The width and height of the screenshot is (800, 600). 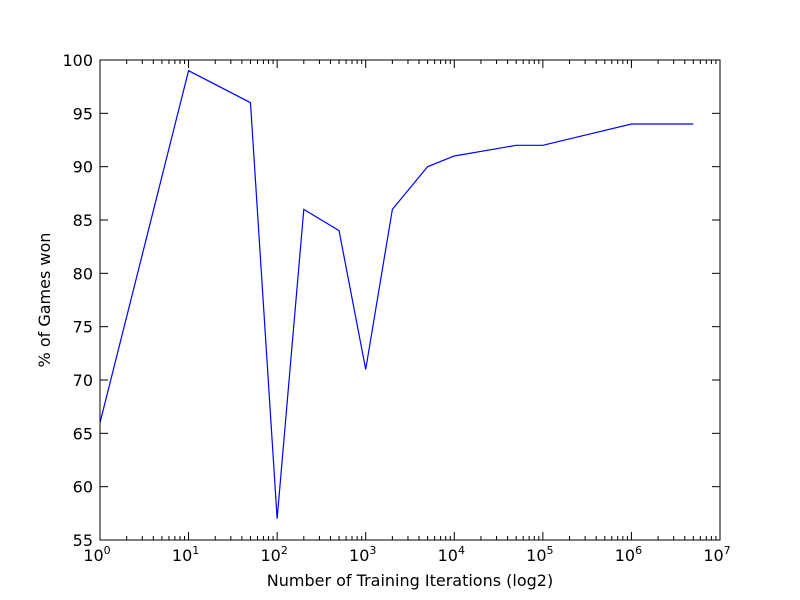 What do you see at coordinates (83, 167) in the screenshot?
I see `y-tick-label: 90` at bounding box center [83, 167].